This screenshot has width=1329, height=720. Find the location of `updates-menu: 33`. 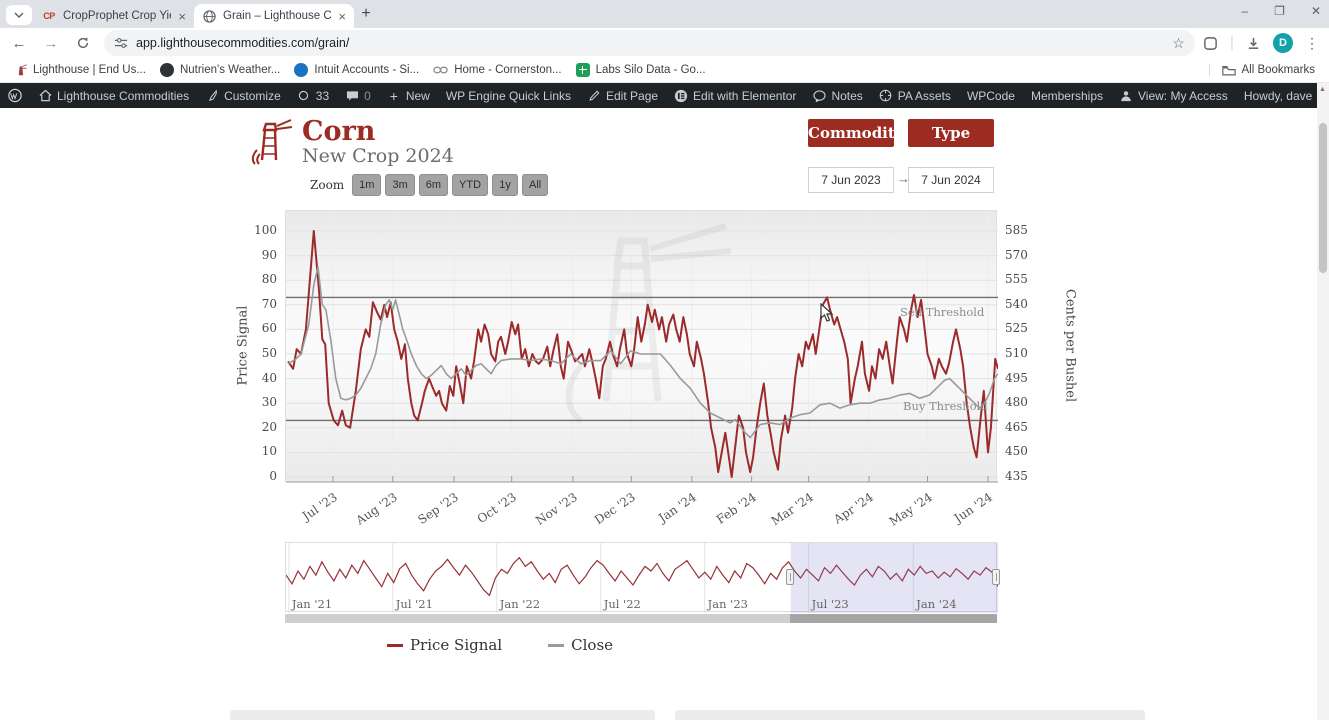

updates-menu: 33 is located at coordinates (313, 95).